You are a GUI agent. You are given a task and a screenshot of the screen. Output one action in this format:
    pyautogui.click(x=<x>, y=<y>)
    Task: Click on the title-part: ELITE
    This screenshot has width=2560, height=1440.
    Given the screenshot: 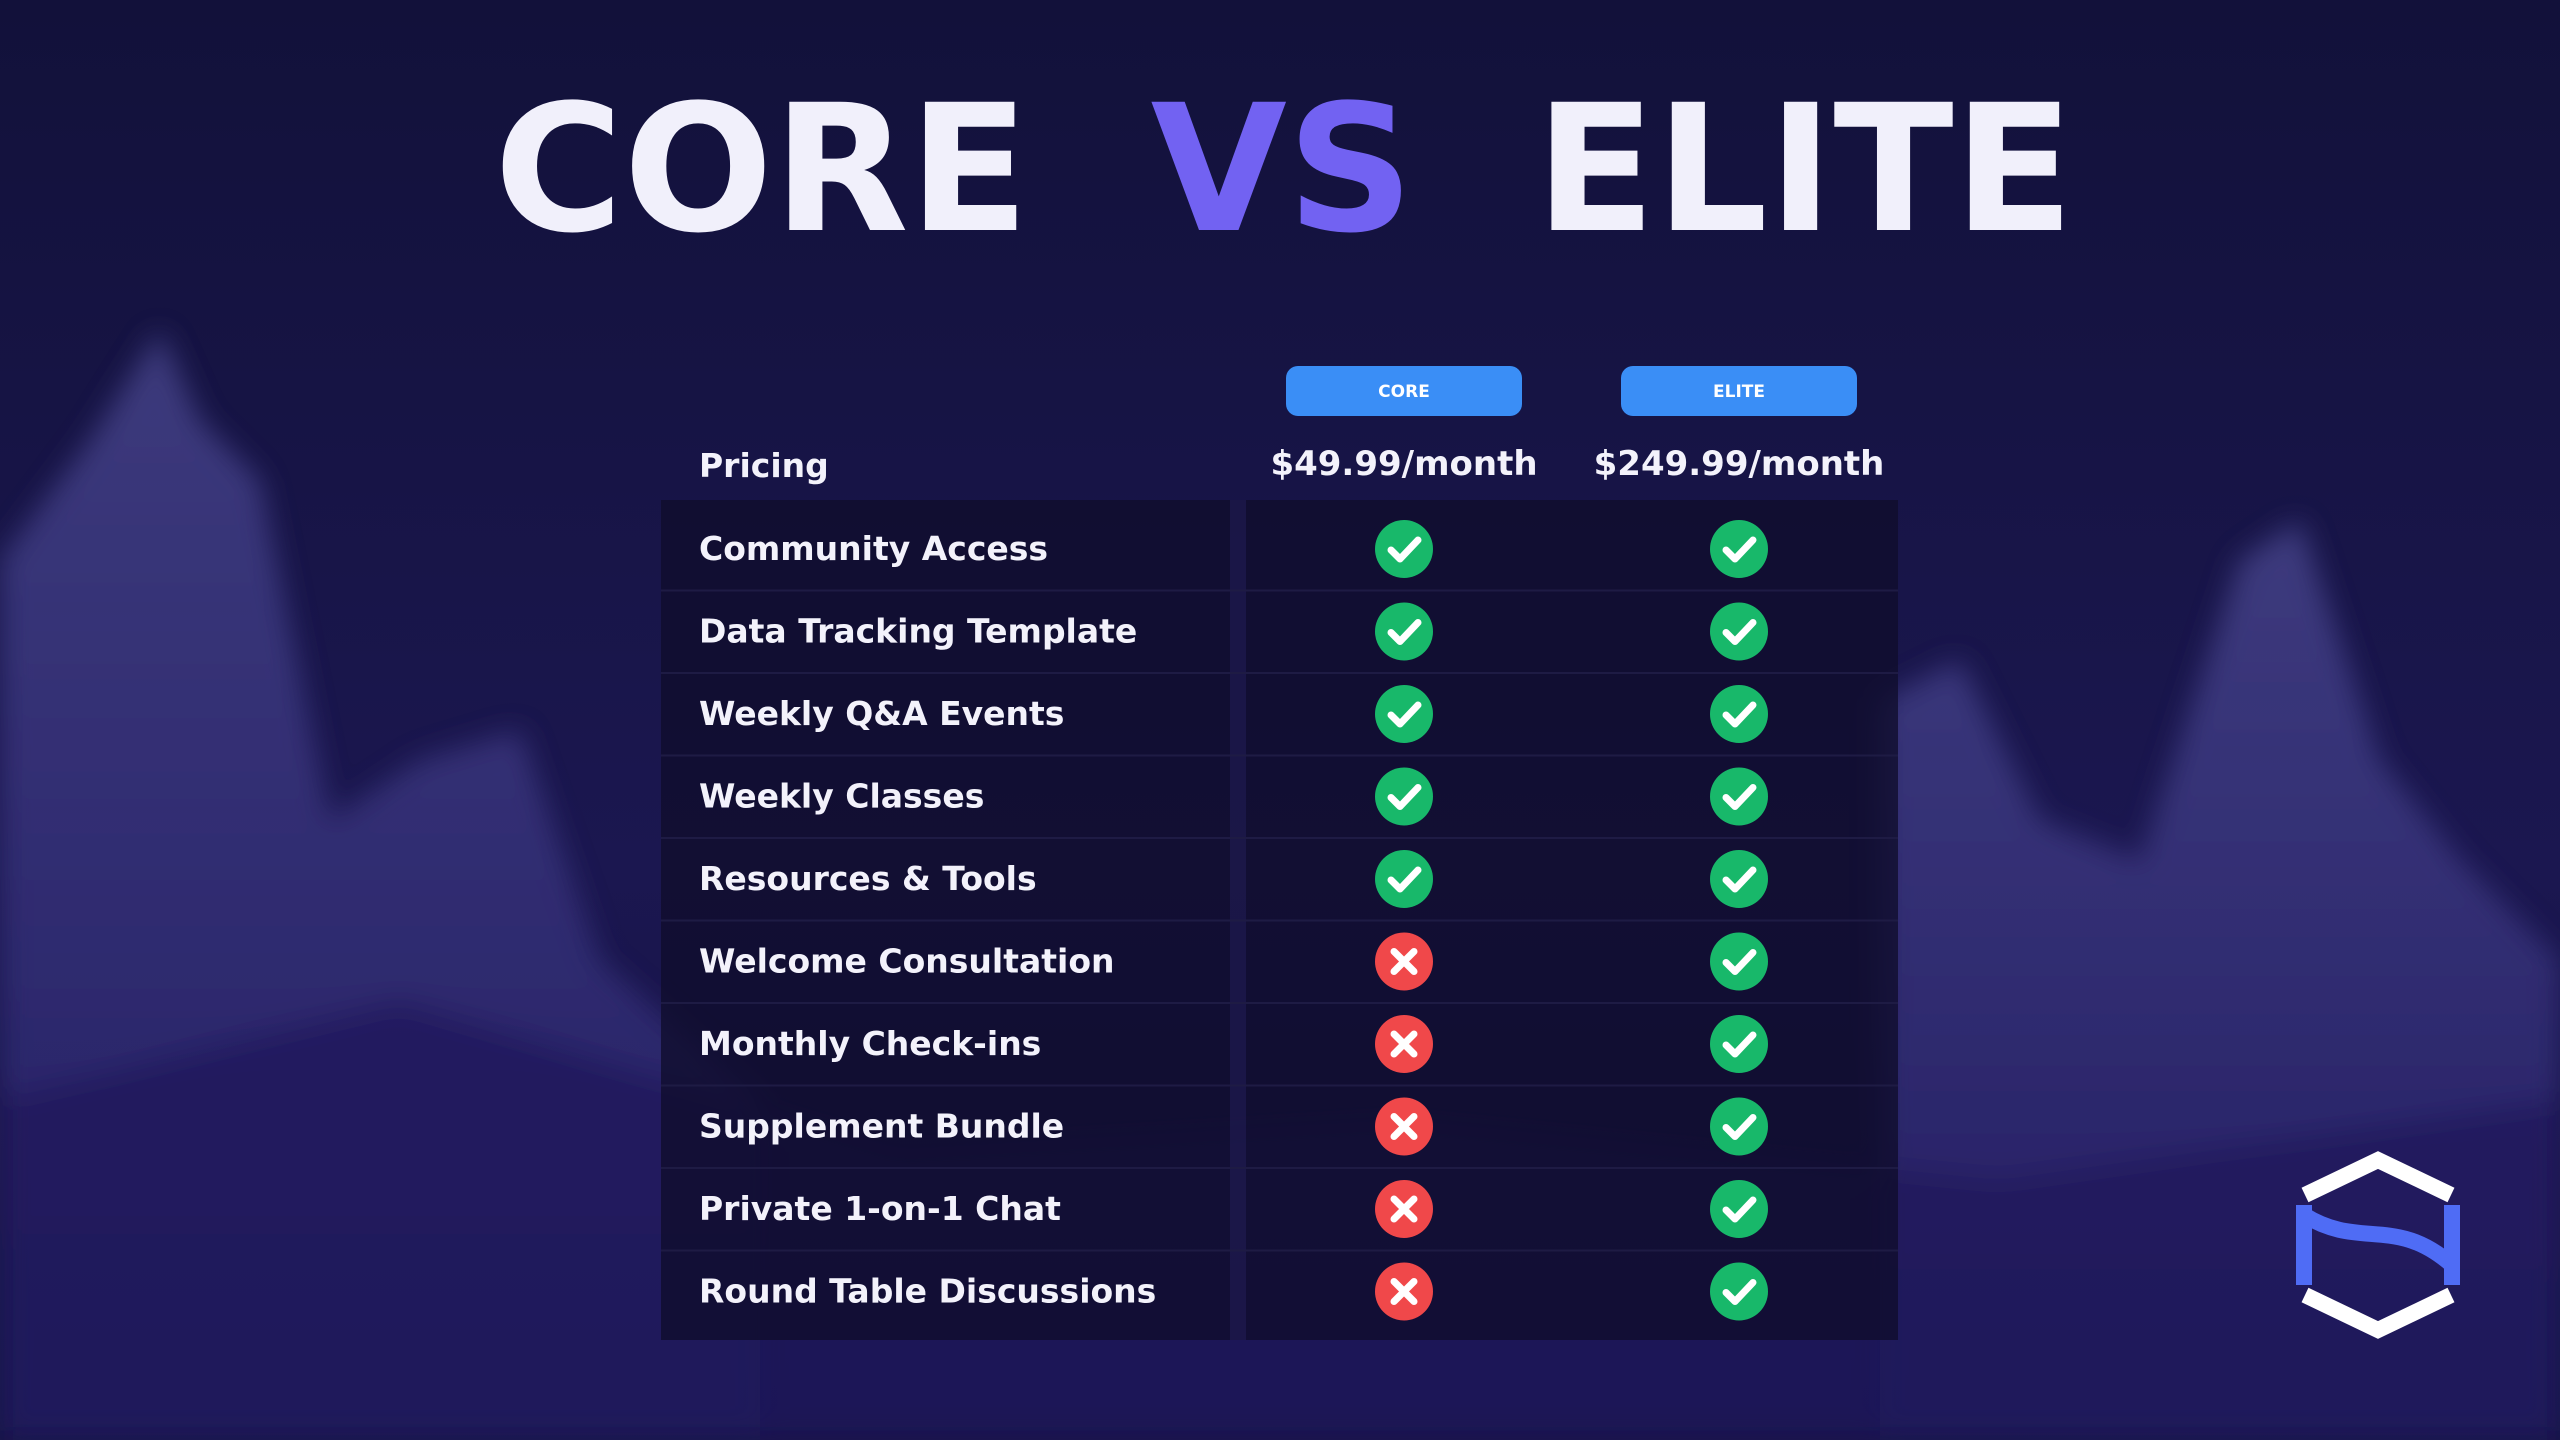 What is the action you would take?
    pyautogui.click(x=1804, y=169)
    